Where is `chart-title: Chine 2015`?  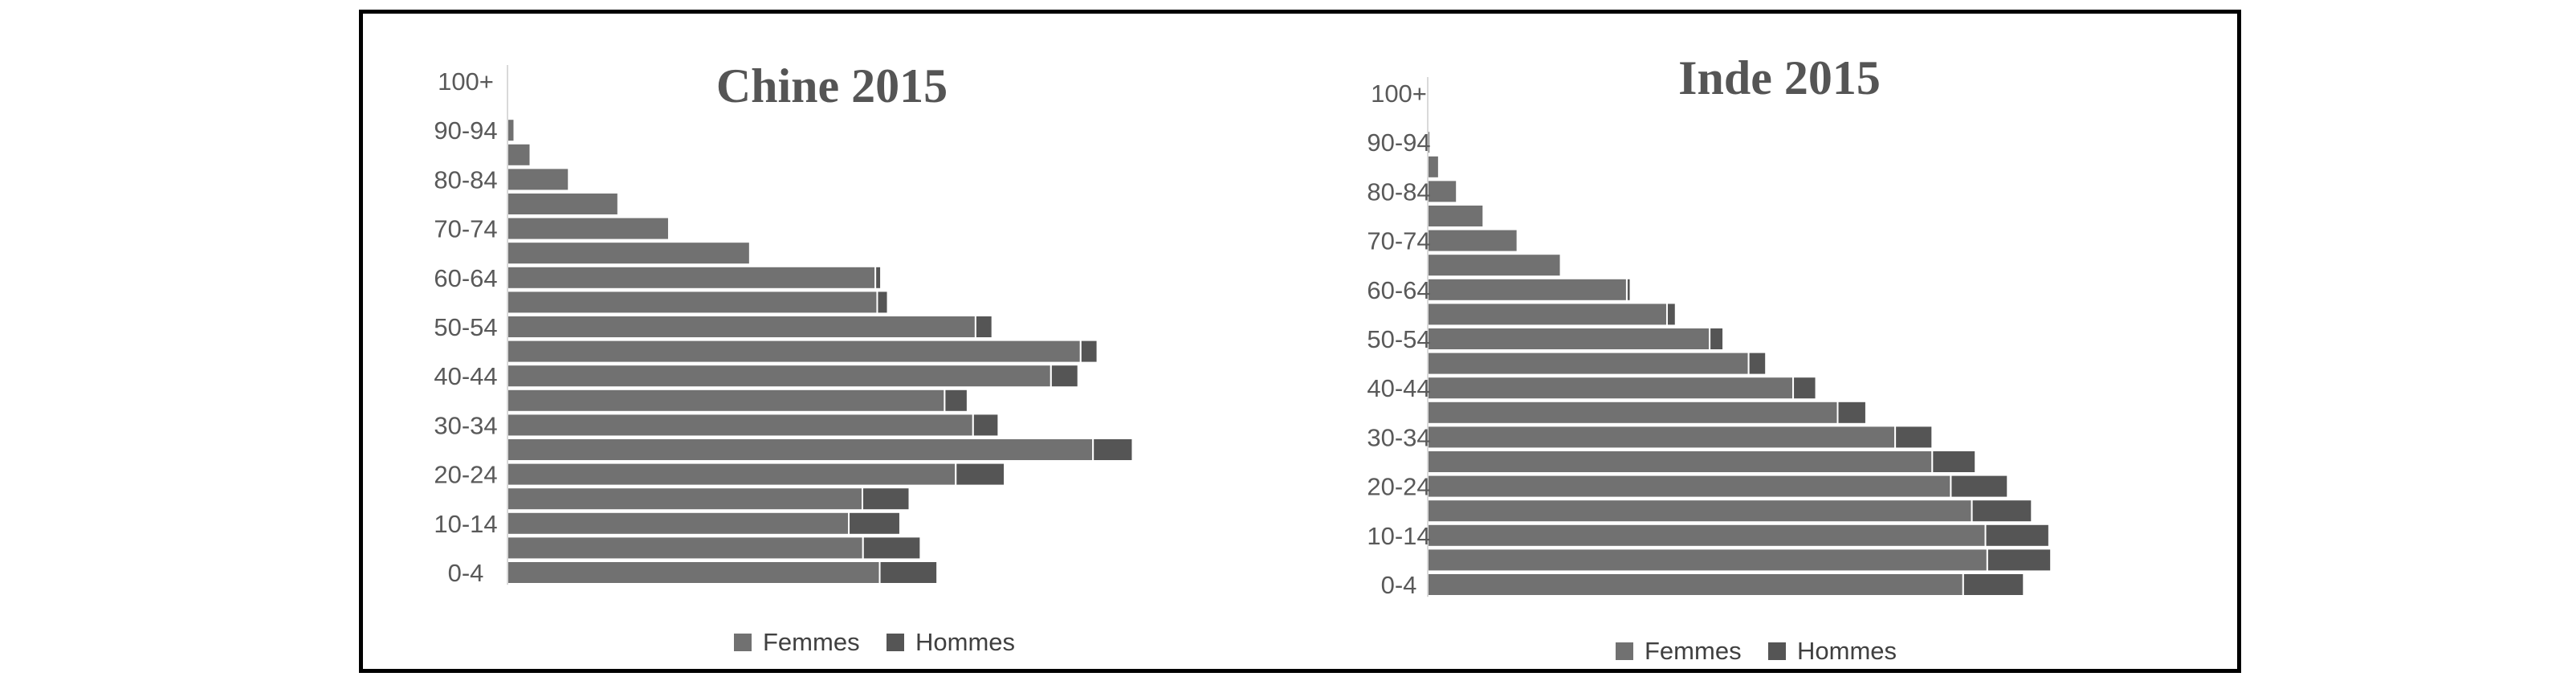
chart-title: Chine 2015 is located at coordinates (832, 86).